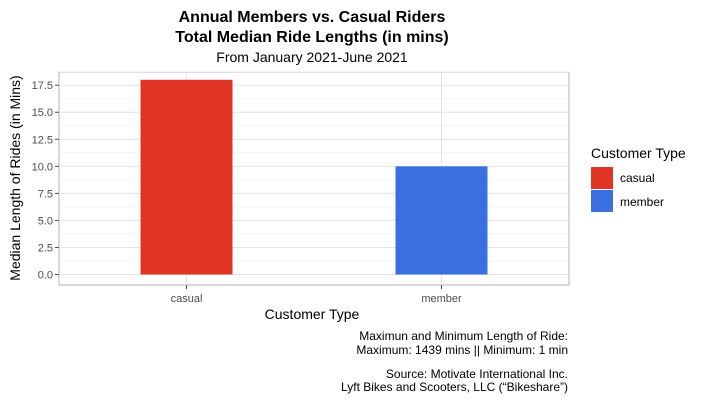 Image resolution: width=706 pixels, height=400 pixels. I want to click on caption-line-4: Source: Motivate International Inc., so click(477, 374).